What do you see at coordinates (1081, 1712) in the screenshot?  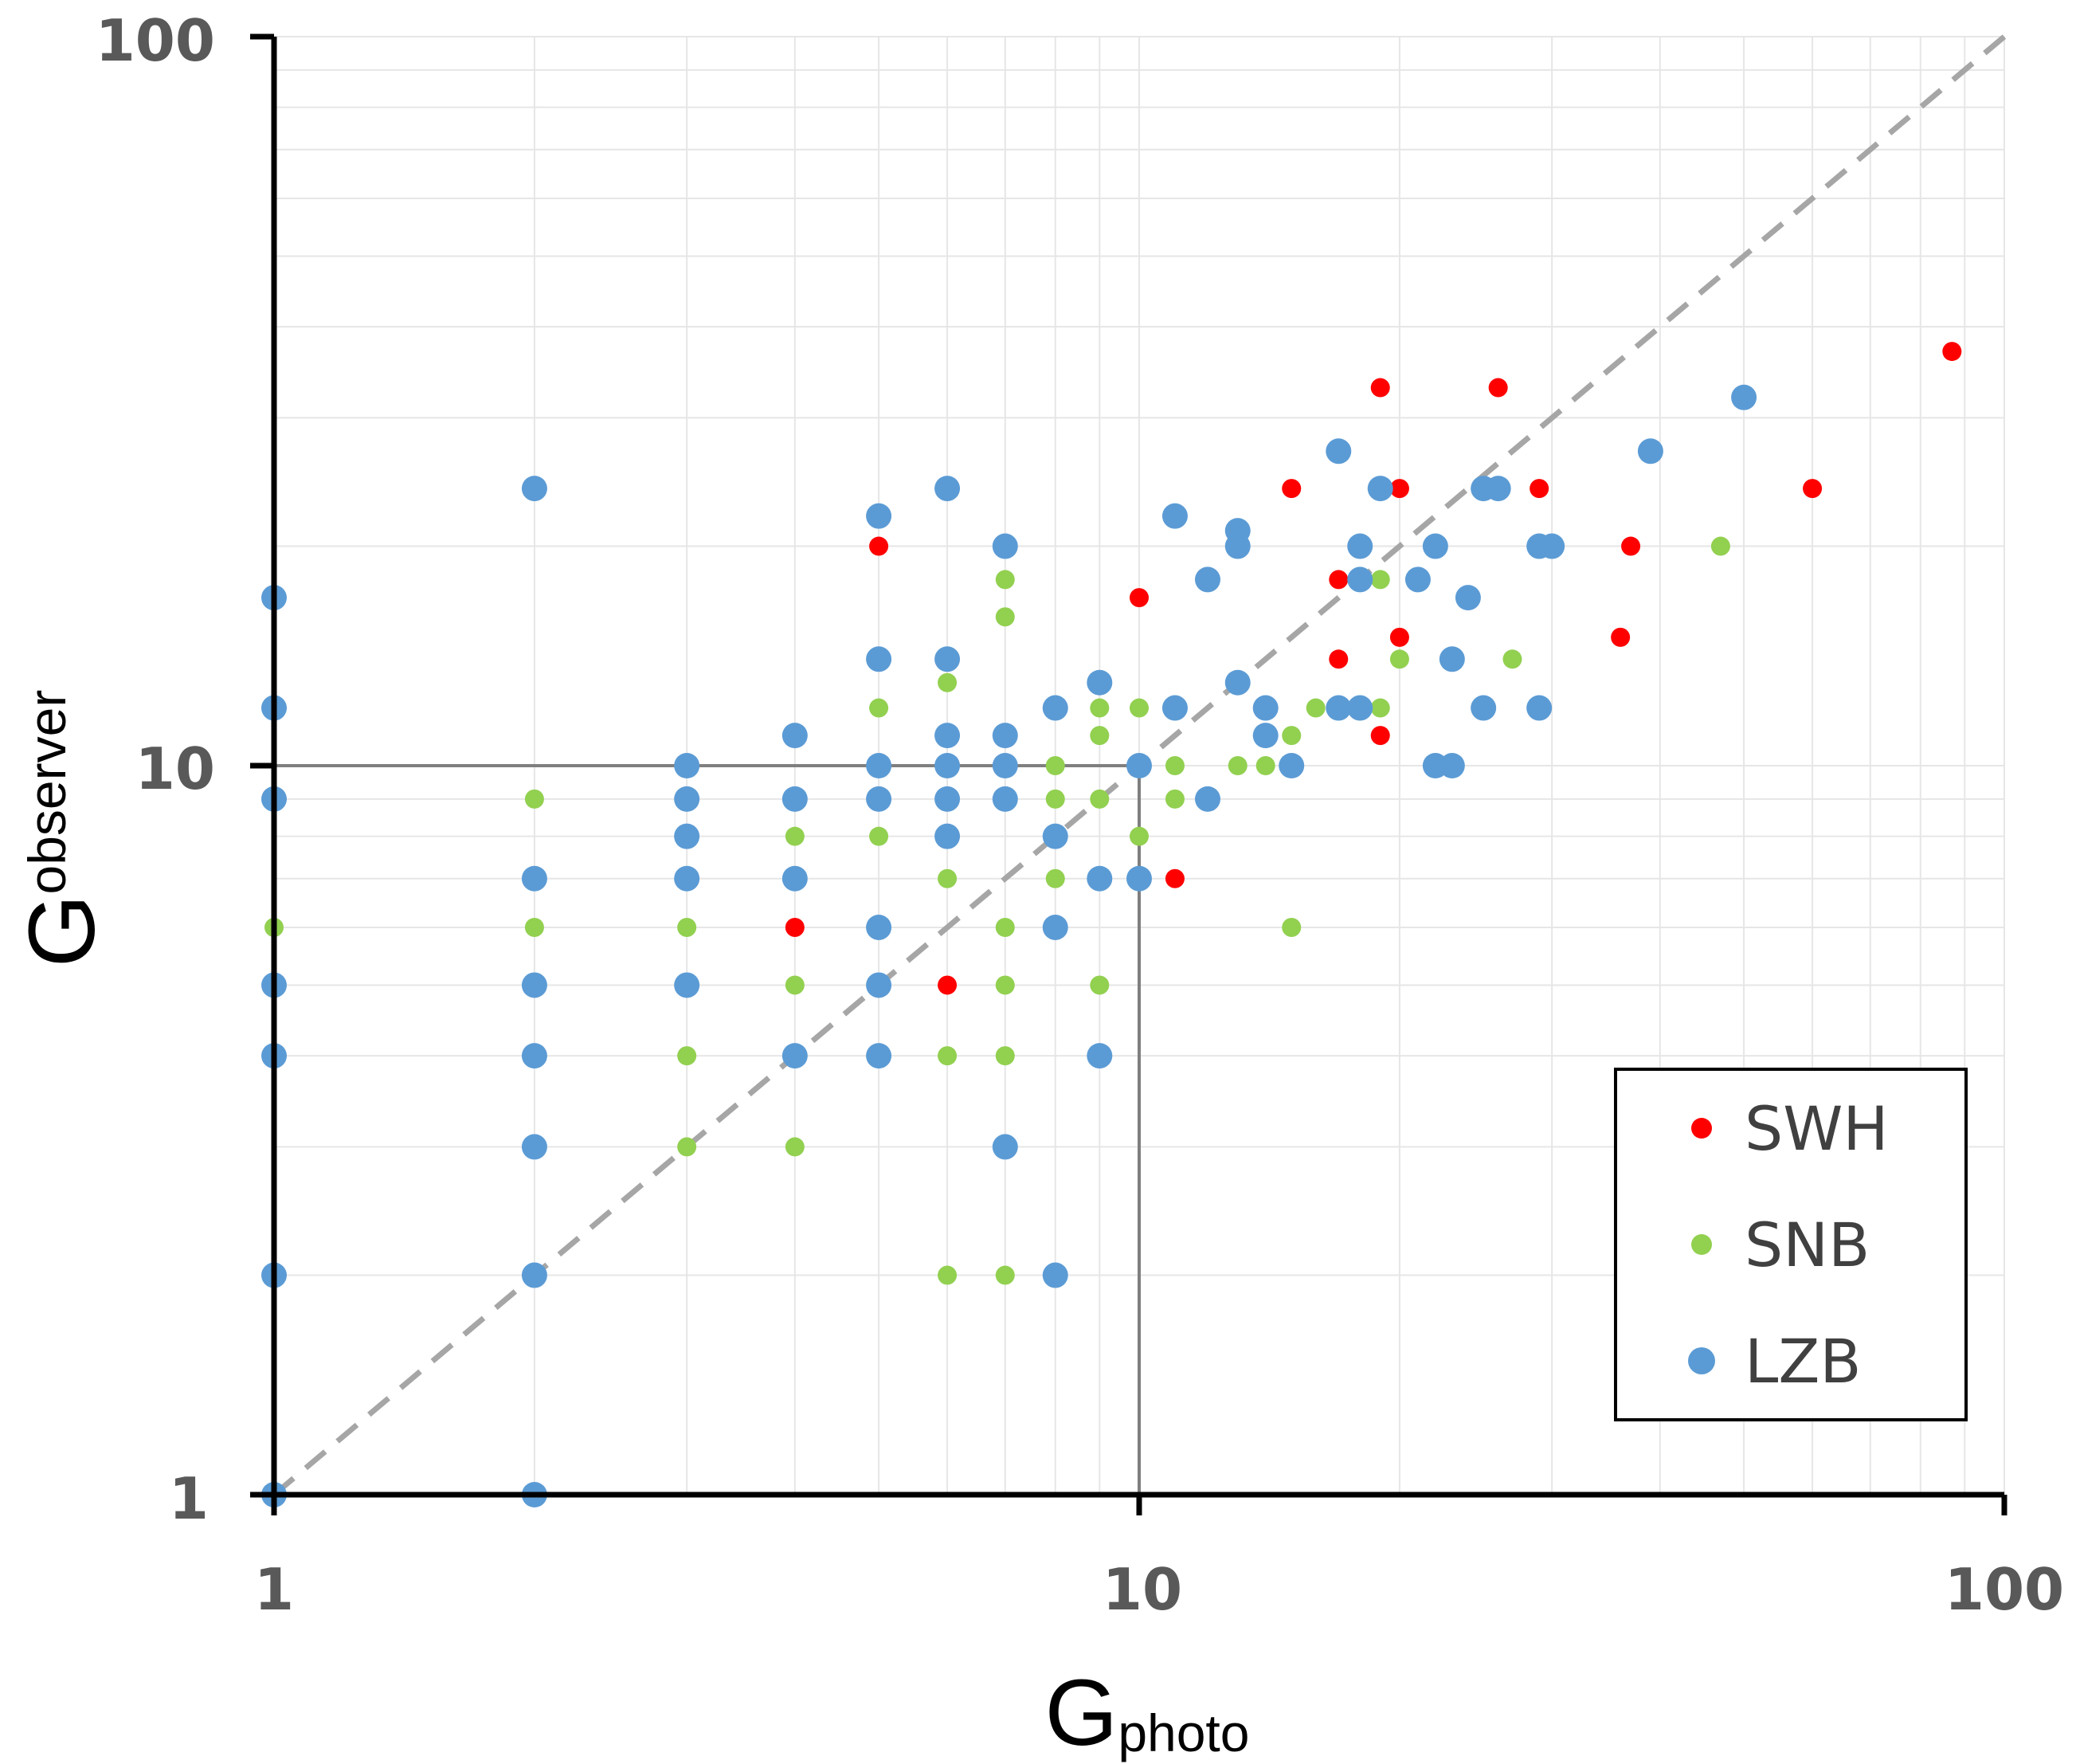 I see `x-axis-title-main: G` at bounding box center [1081, 1712].